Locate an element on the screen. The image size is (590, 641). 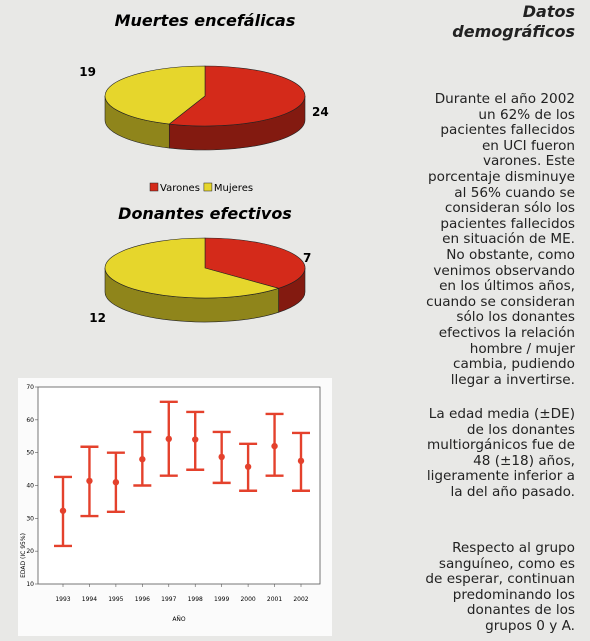
text-line: cambia, pudiendo is located at coordinates (514, 364).